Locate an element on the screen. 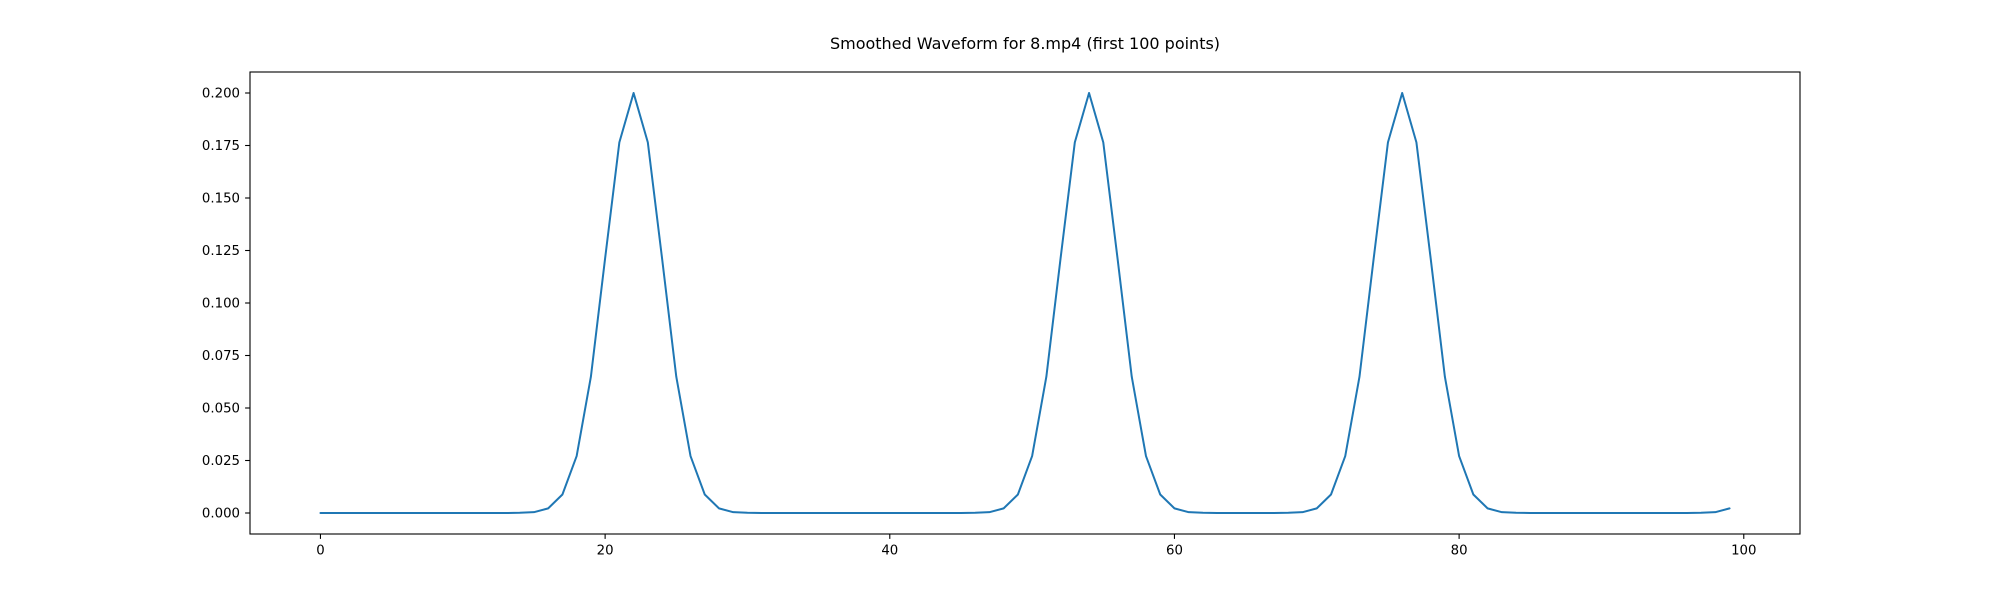  y-tick-label: 0.125 is located at coordinates (221, 251).